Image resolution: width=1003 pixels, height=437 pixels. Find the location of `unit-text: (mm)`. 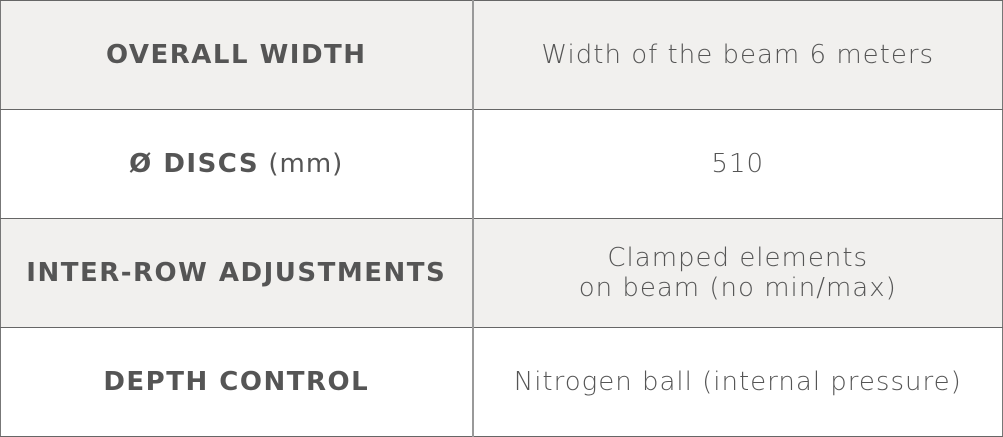

unit-text: (mm) is located at coordinates (301, 164).